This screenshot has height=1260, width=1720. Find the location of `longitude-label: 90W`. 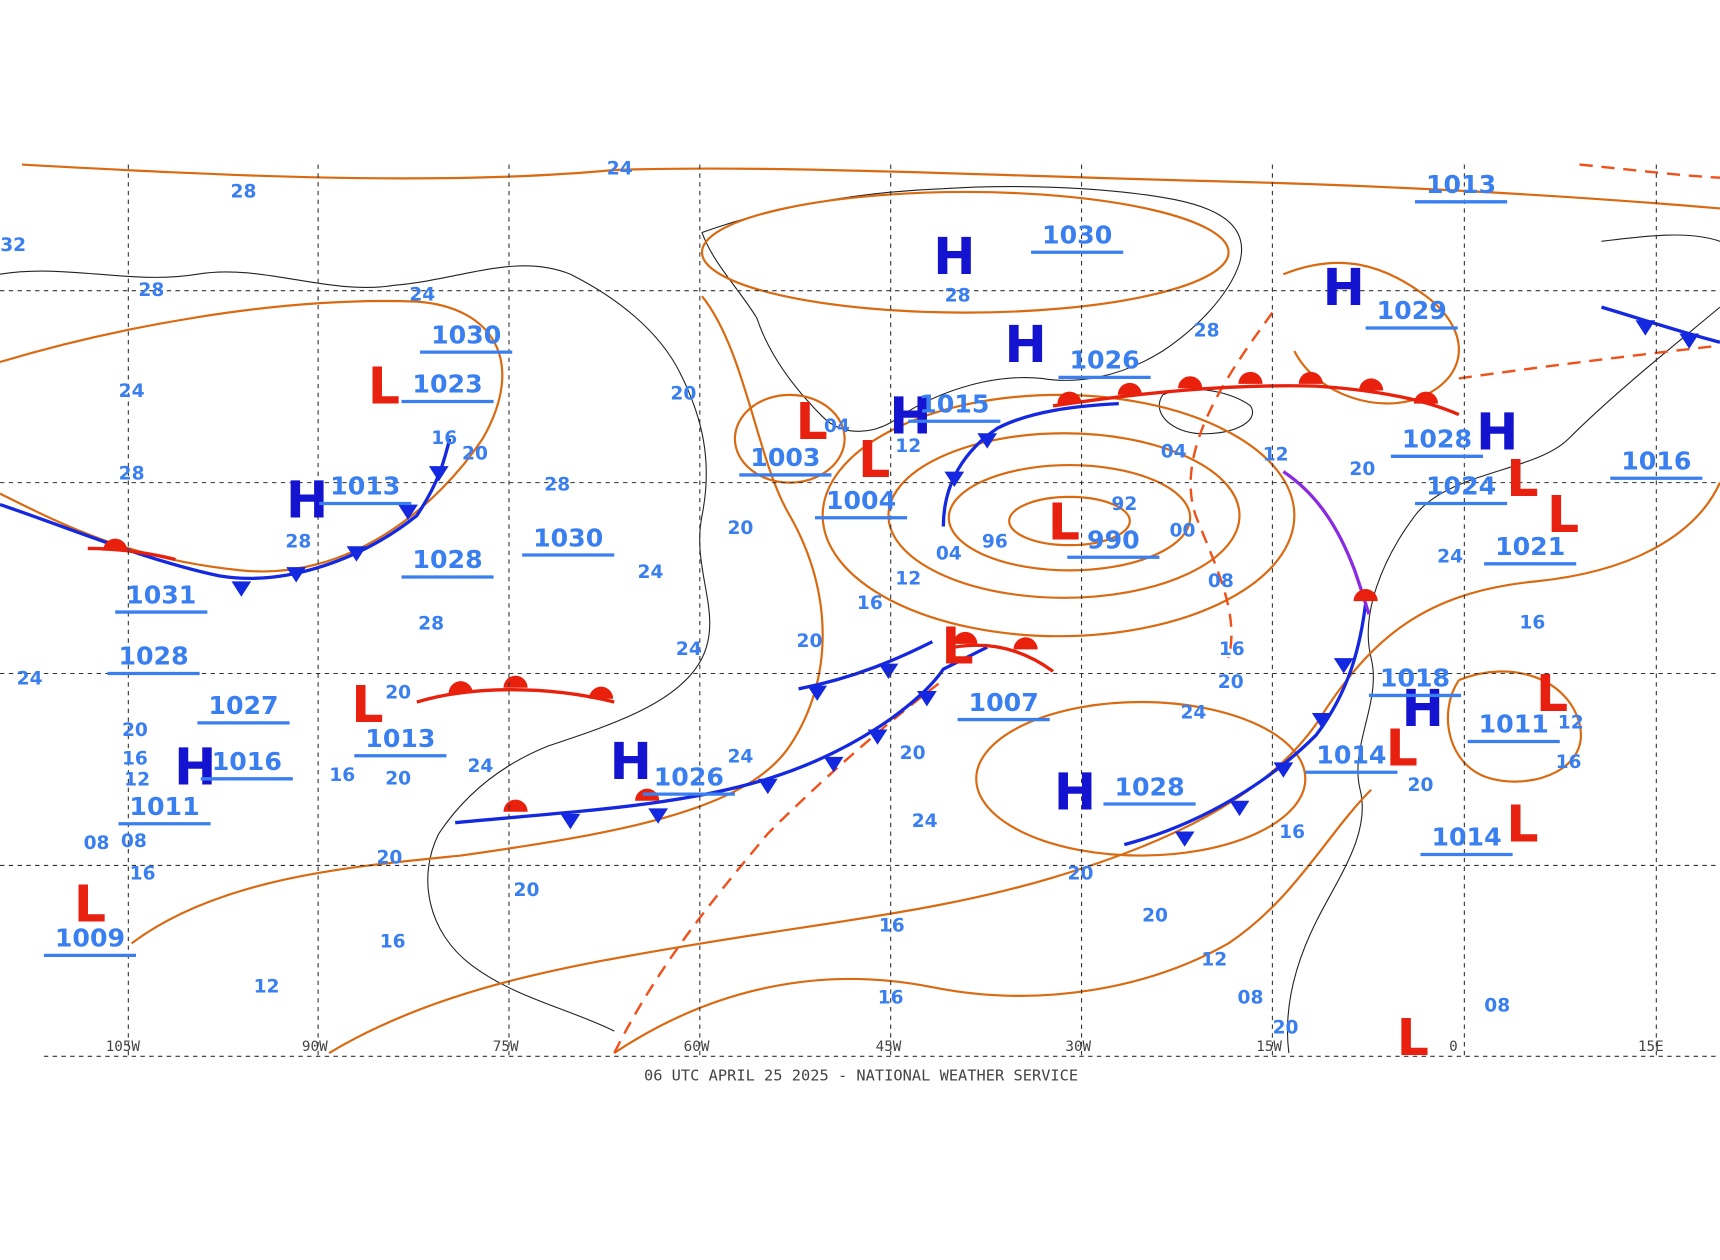

longitude-label: 90W is located at coordinates (315, 1047).